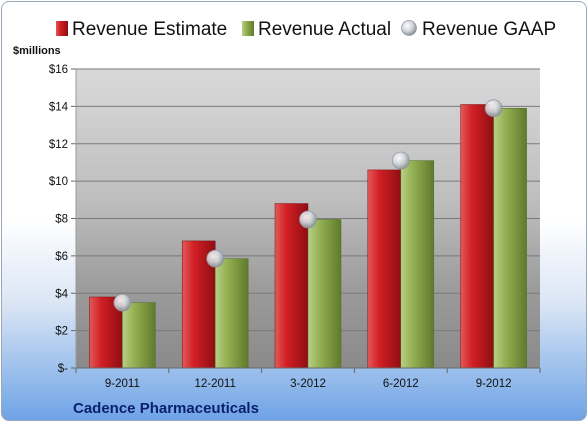 The image size is (588, 422). What do you see at coordinates (149, 29) in the screenshot?
I see `legend-label-revenue-estimate: Revenue Estimate` at bounding box center [149, 29].